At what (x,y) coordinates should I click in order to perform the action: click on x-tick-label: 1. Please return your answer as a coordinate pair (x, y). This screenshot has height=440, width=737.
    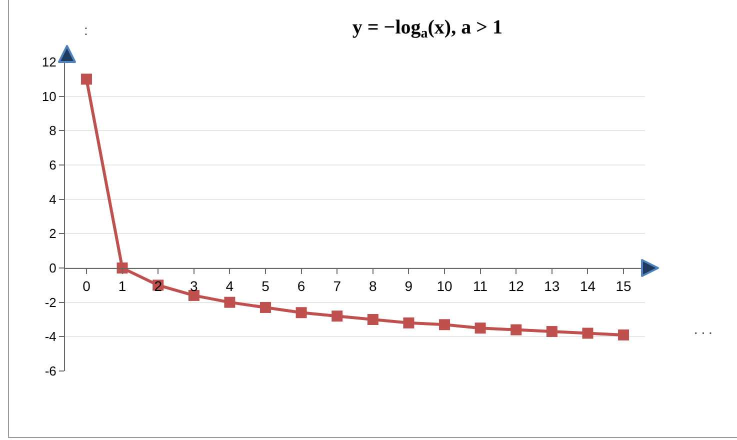
    Looking at the image, I should click on (122, 286).